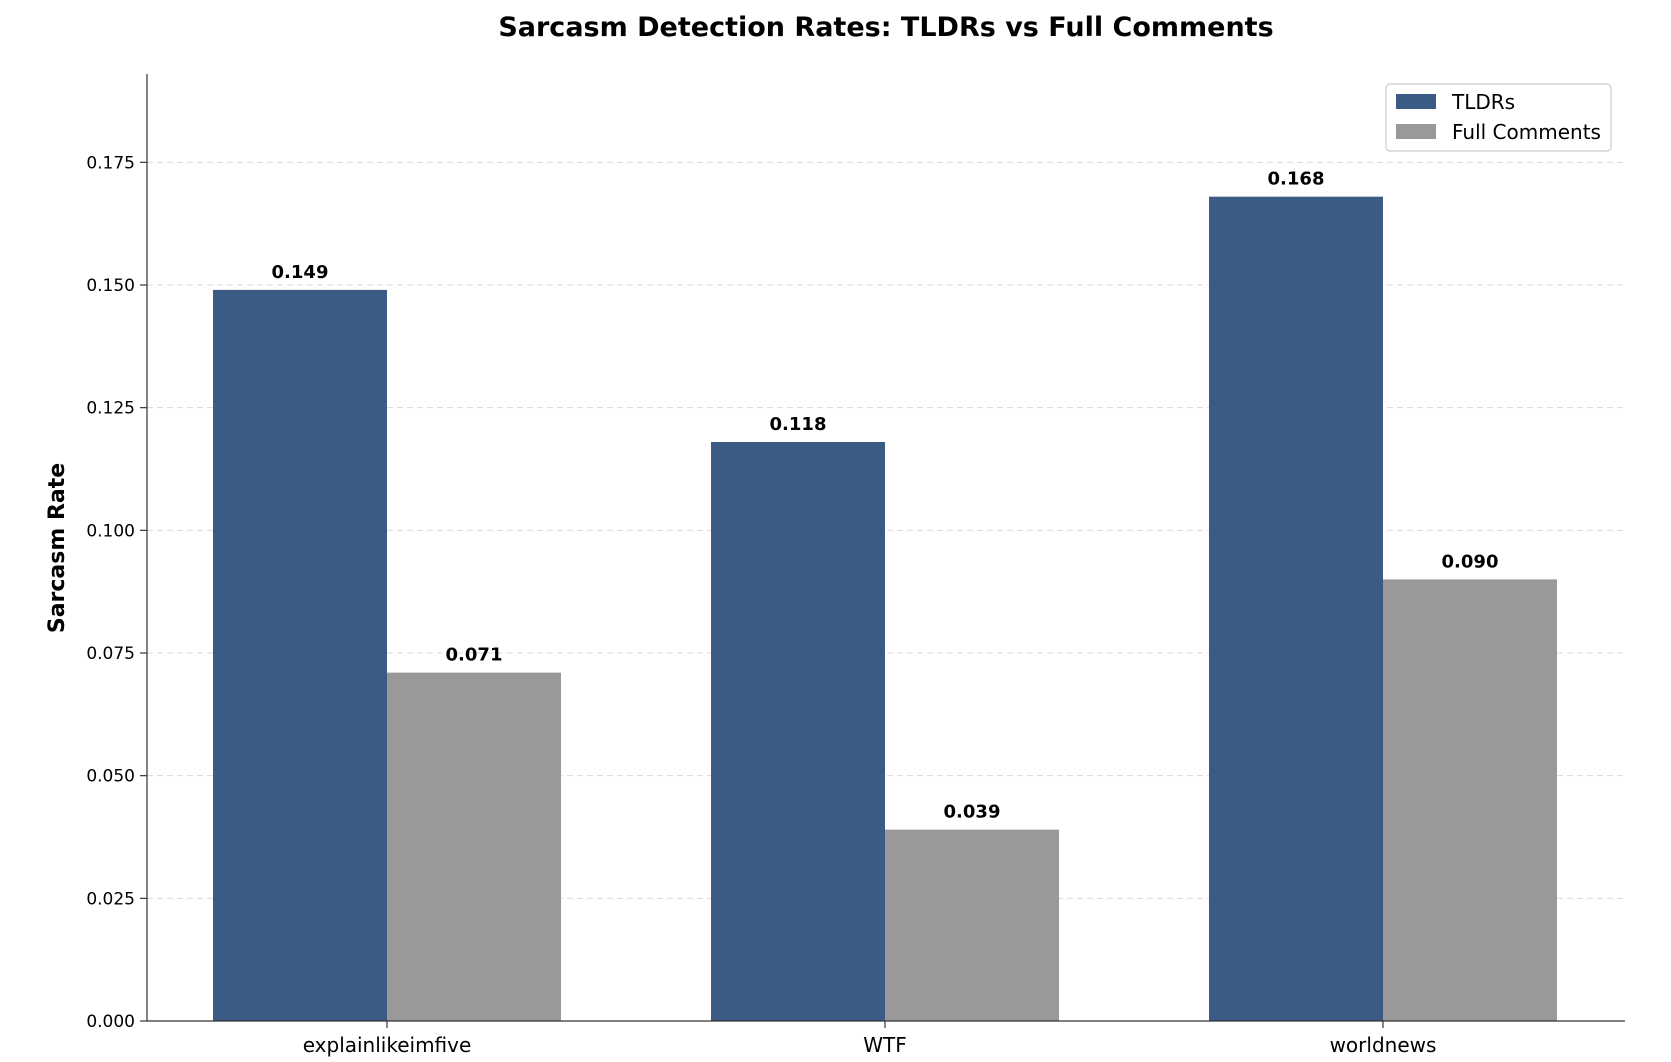 The image size is (1671, 1062). I want to click on y-tick-label: 0.100, so click(110, 531).